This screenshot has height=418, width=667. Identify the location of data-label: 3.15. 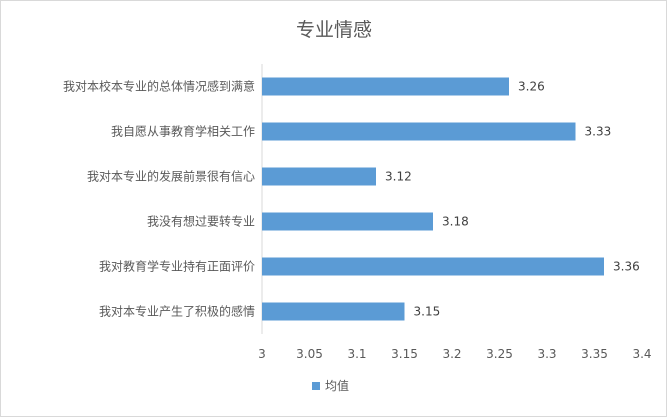
(427, 312).